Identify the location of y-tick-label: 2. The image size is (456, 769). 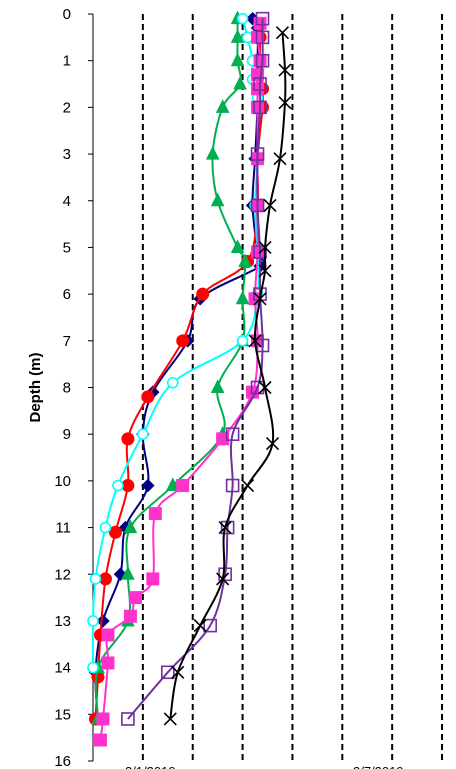
(67, 107).